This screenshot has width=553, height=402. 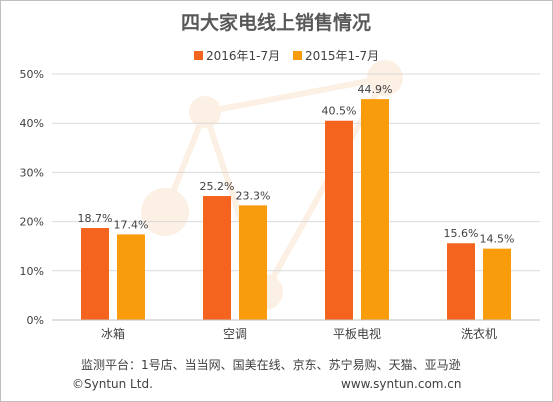 I want to click on data-label: 25.2%, so click(x=217, y=186).